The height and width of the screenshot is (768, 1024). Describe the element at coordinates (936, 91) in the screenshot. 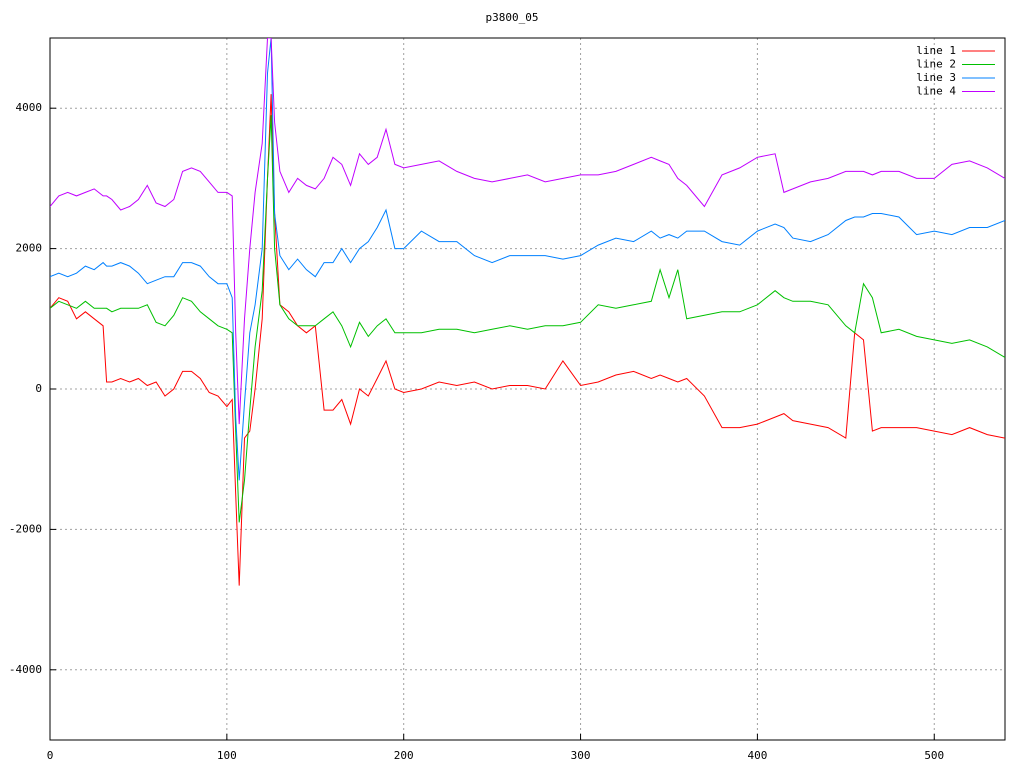

I see `legend-label: line 4` at that location.